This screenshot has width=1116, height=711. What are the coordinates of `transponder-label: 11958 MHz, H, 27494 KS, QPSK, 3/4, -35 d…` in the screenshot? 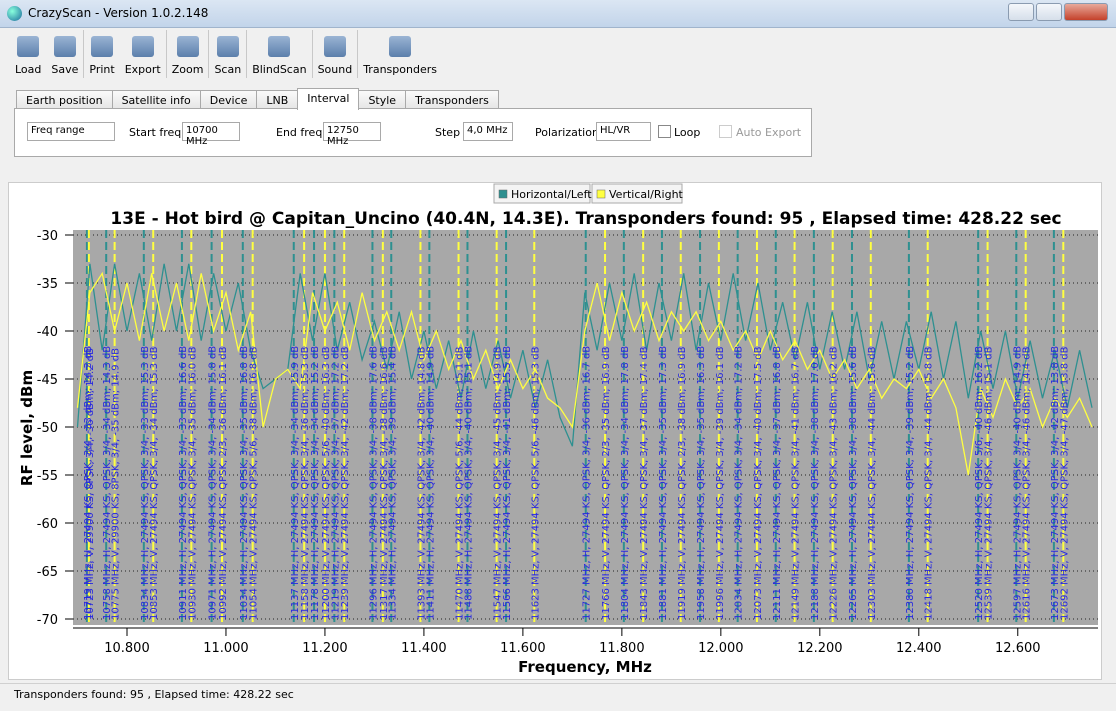 It's located at (701, 483).